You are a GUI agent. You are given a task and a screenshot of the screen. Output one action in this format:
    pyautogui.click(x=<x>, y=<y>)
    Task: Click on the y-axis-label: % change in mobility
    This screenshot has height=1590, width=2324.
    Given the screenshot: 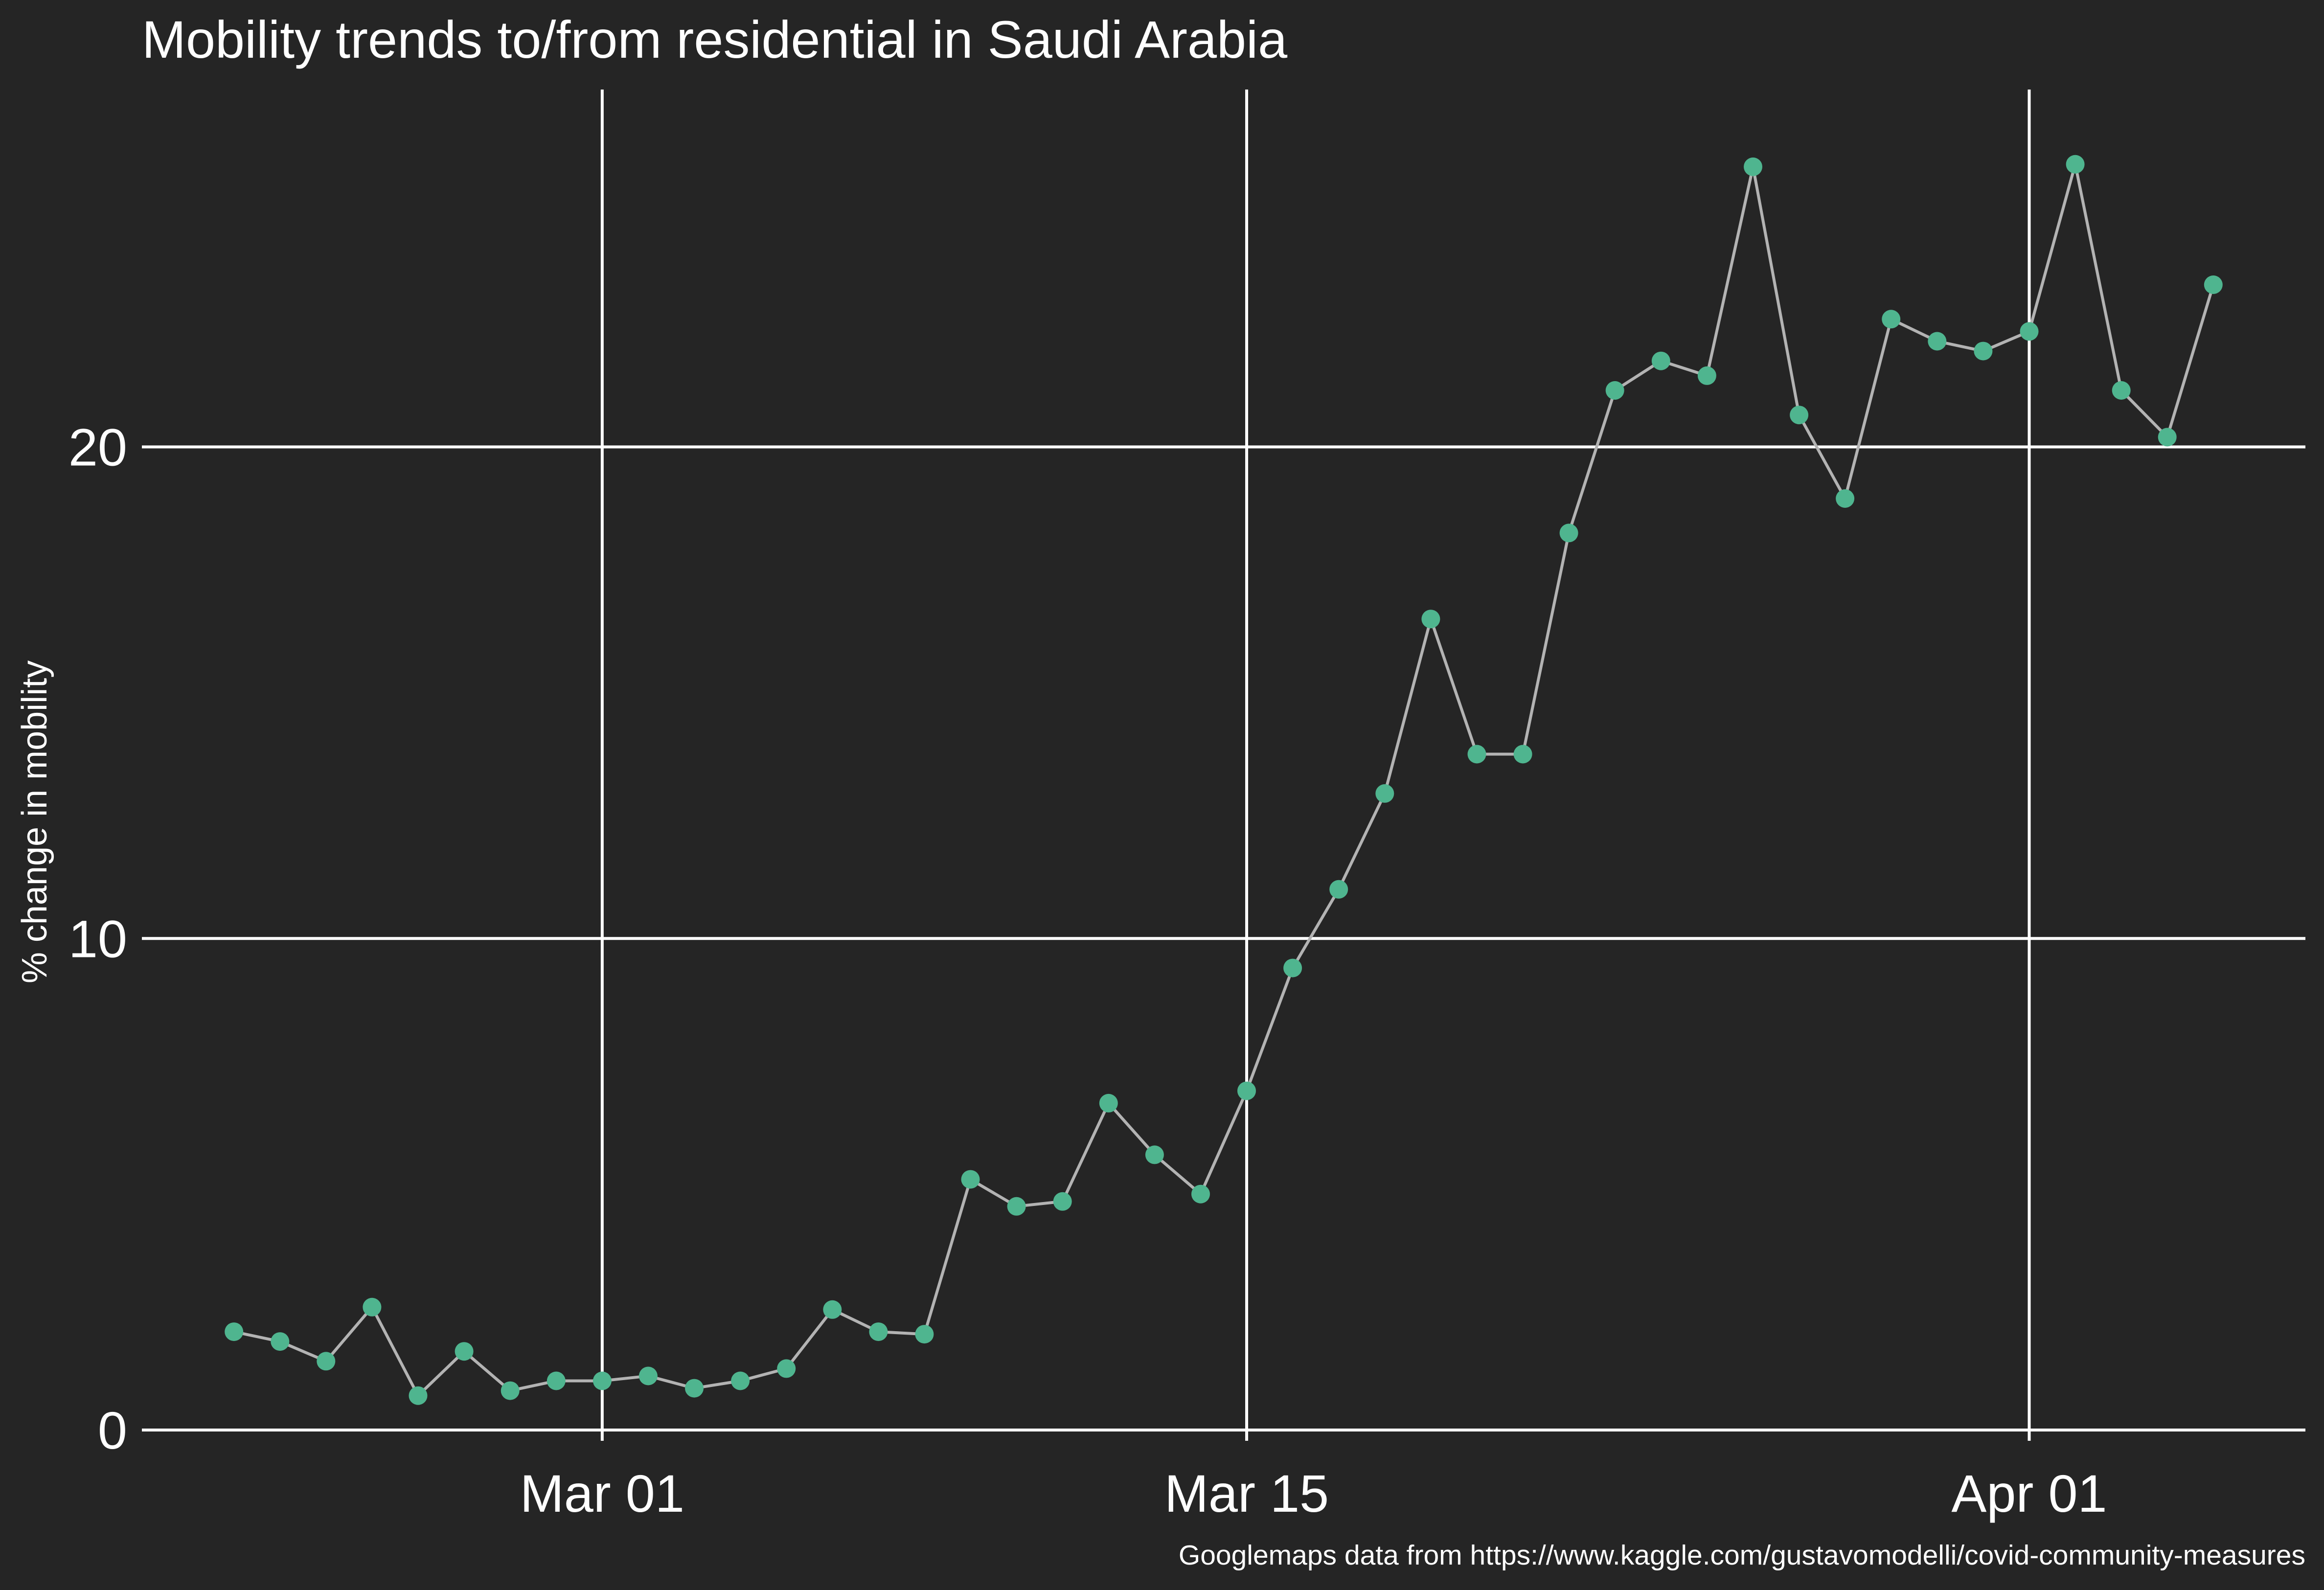 What is the action you would take?
    pyautogui.click(x=34, y=822)
    